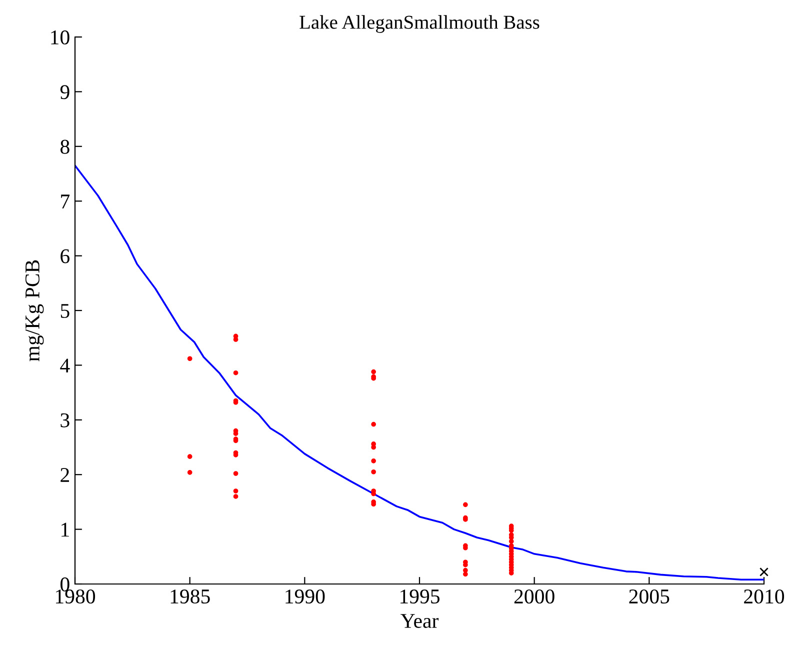  I want to click on x-tick-label: 1980, so click(76, 596).